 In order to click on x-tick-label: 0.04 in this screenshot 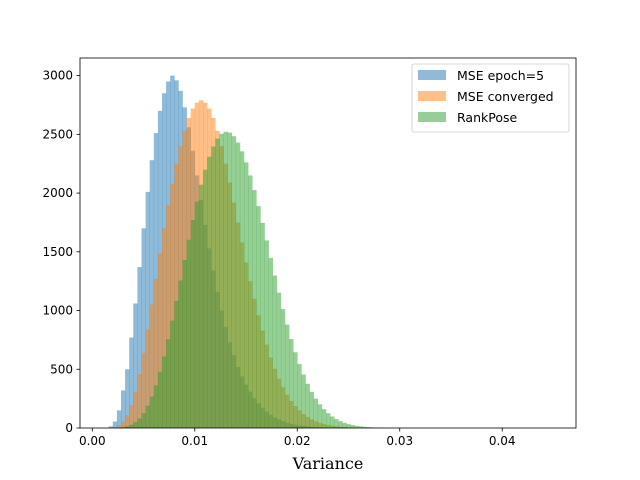, I will do `click(502, 441)`.